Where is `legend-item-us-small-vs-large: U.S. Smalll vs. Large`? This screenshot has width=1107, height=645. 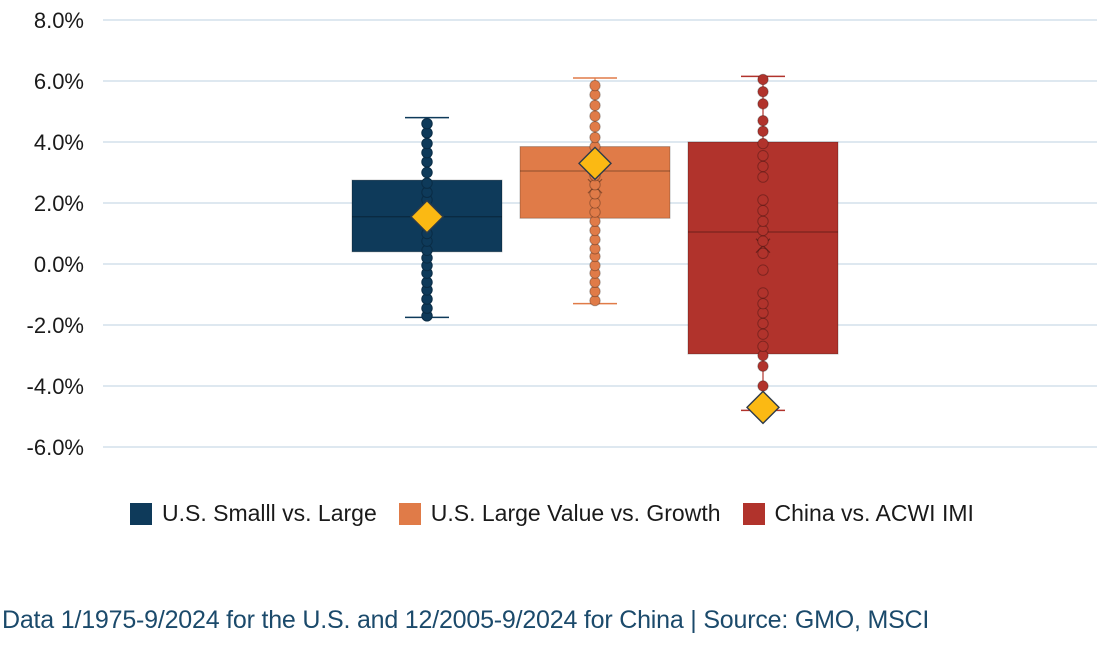 legend-item-us-small-vs-large: U.S. Smalll vs. Large is located at coordinates (253, 513).